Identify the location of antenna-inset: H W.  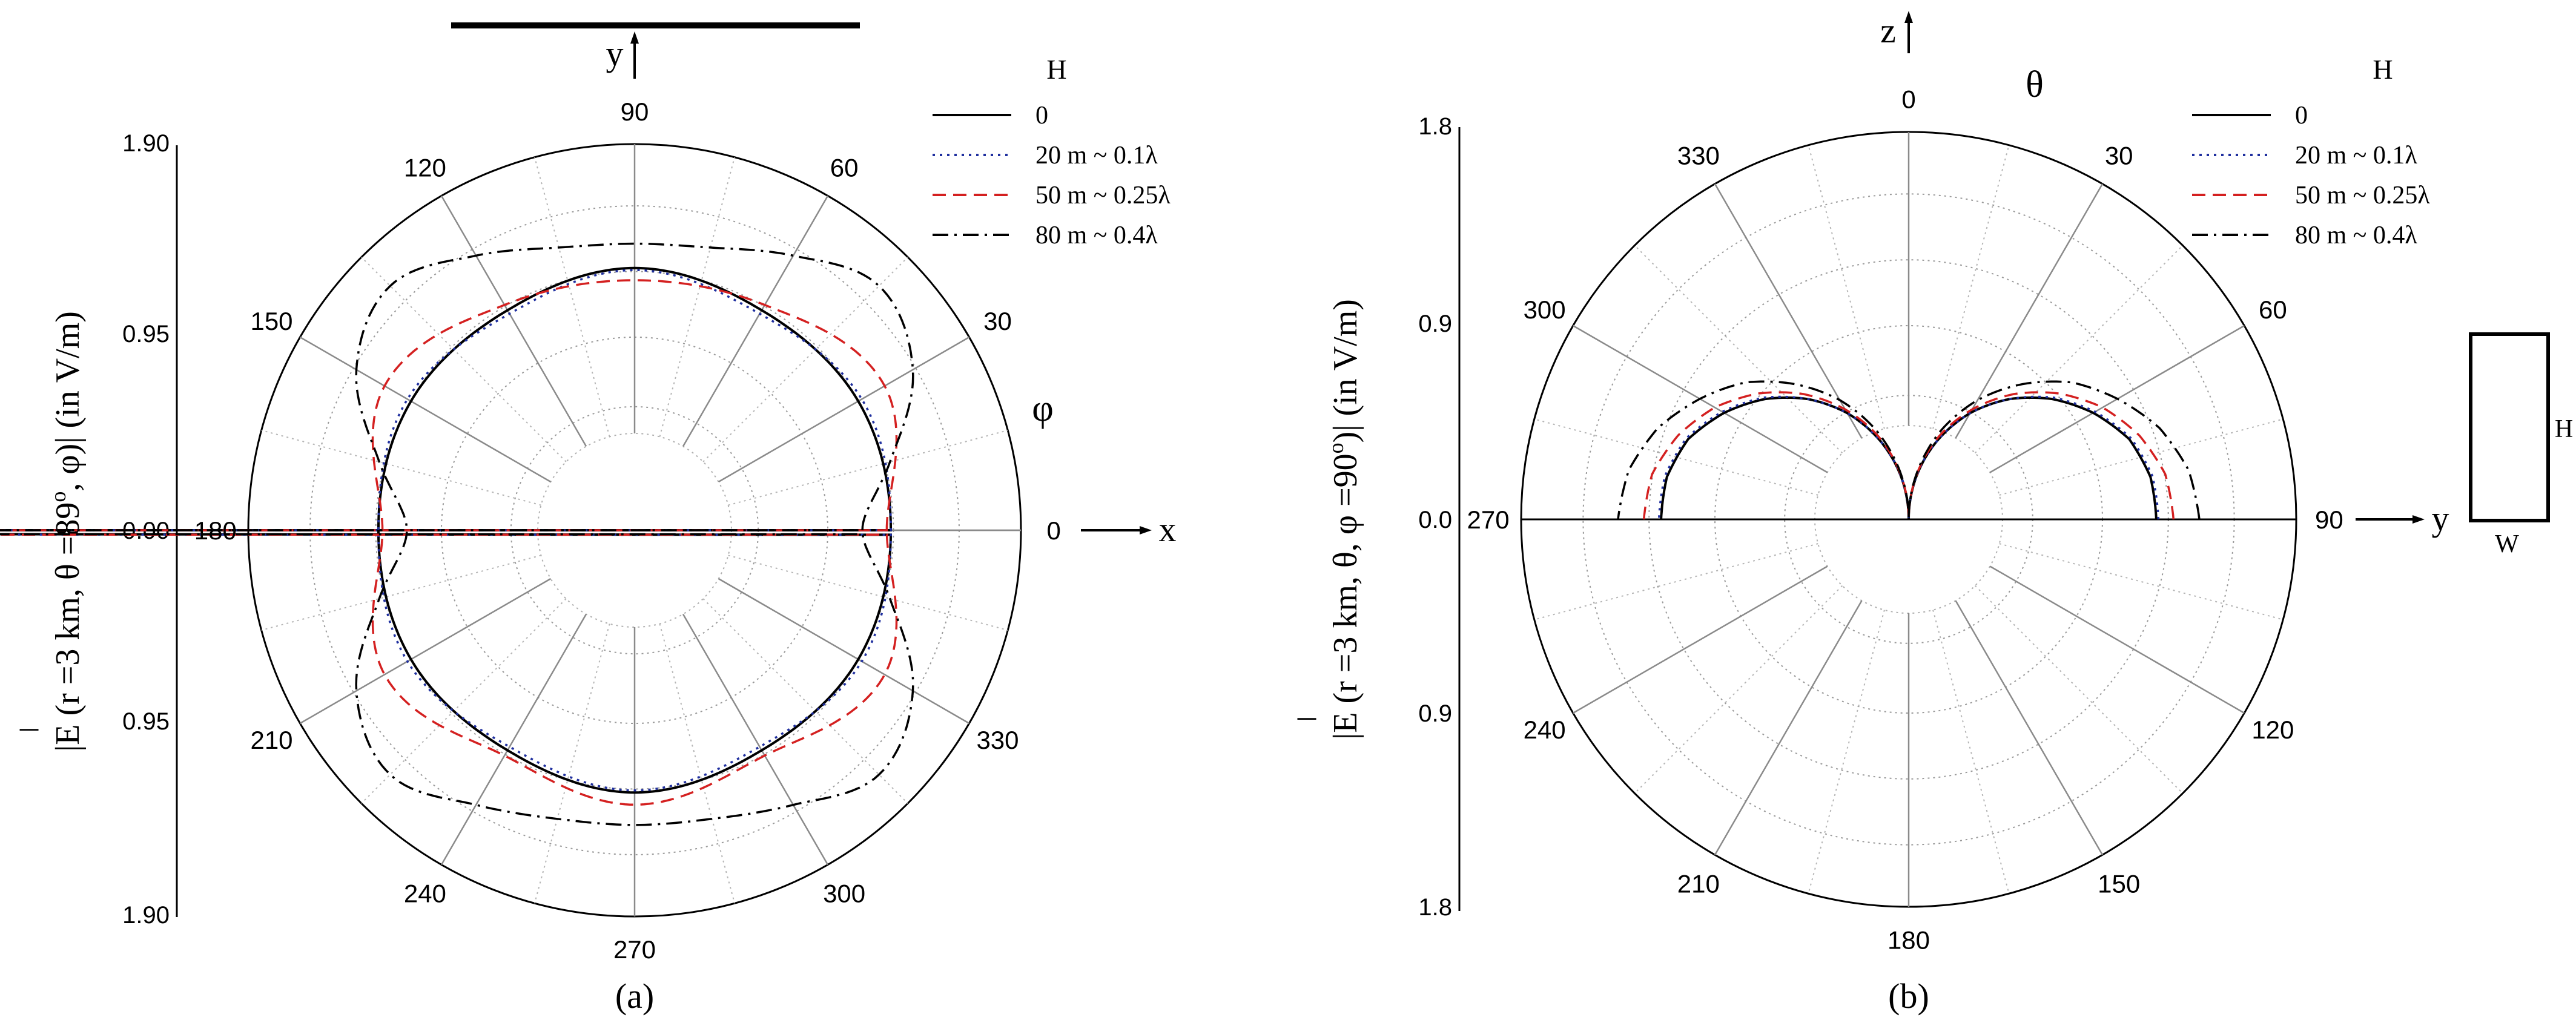
(2521, 445).